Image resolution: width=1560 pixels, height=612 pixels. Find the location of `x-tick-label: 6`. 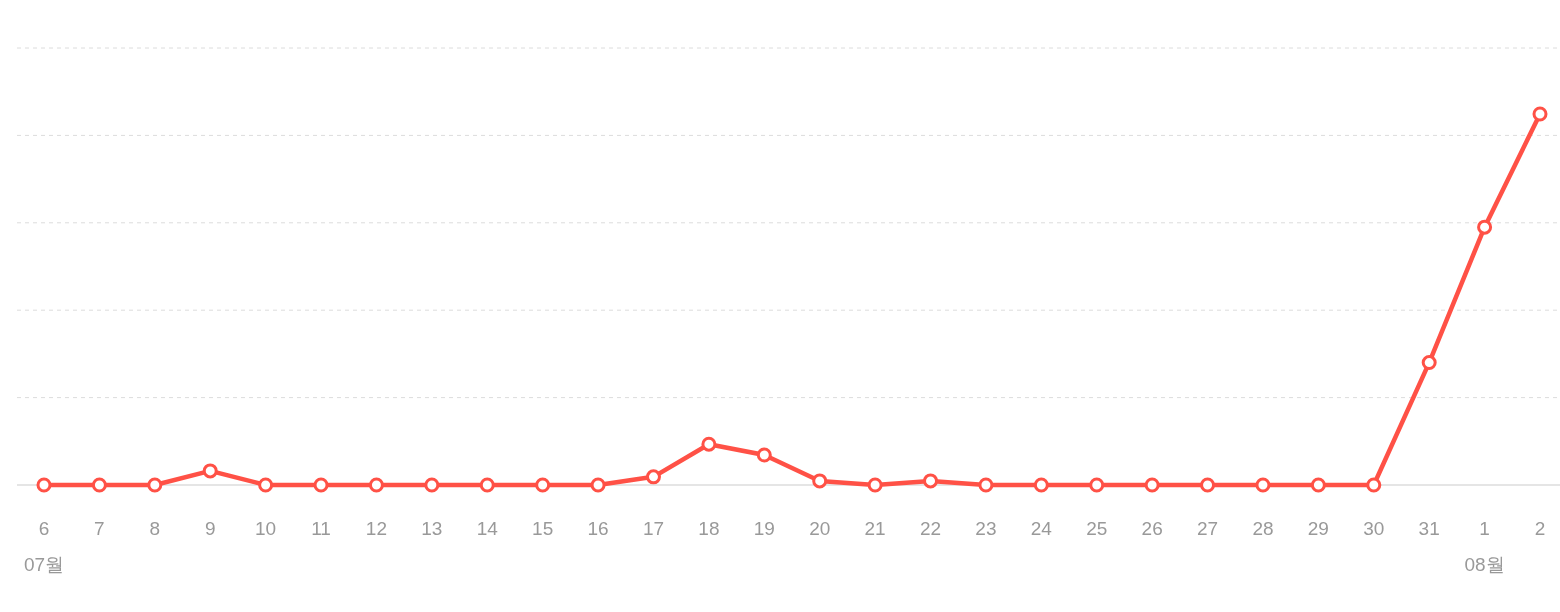

x-tick-label: 6 is located at coordinates (44, 528).